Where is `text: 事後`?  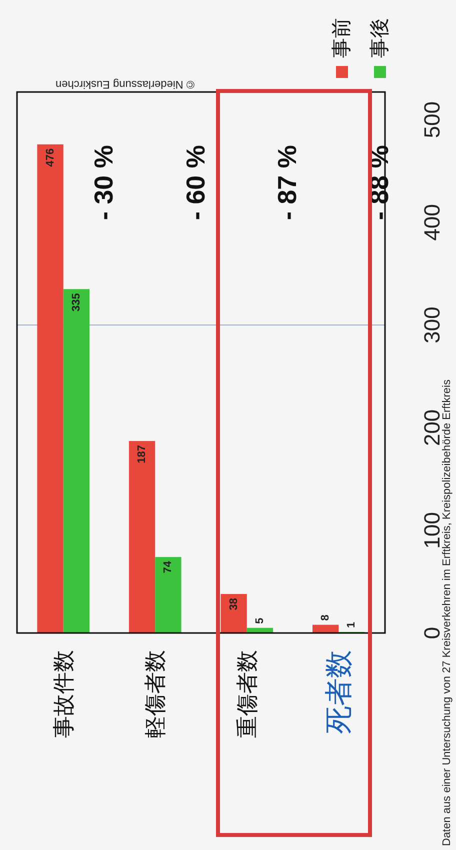
text: 事後 is located at coordinates (380, 38).